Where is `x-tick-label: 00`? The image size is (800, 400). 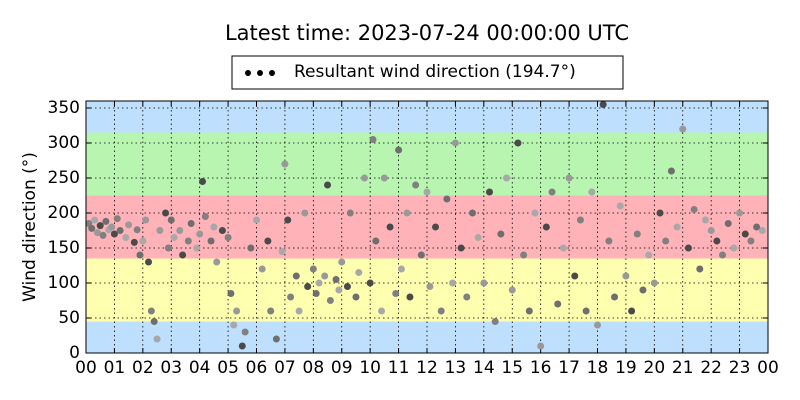 x-tick-label: 00 is located at coordinates (86, 368).